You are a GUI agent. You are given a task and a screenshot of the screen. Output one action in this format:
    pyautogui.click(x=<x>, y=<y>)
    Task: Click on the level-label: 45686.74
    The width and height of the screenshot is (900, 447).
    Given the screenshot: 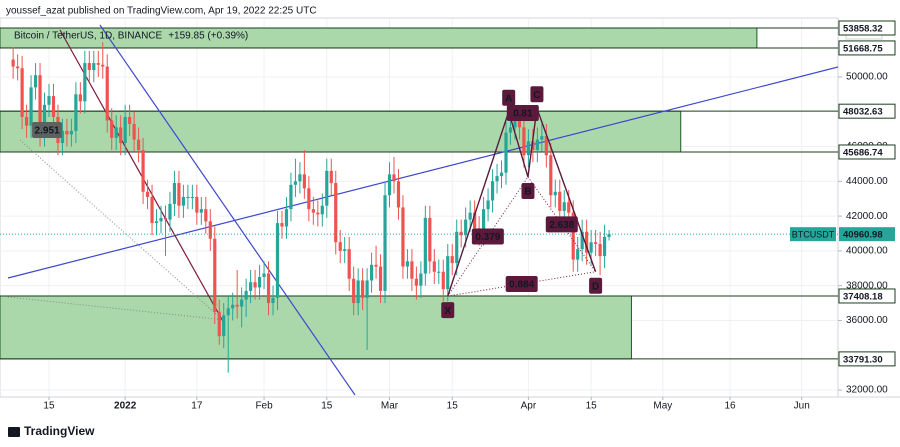 What is the action you would take?
    pyautogui.click(x=863, y=153)
    